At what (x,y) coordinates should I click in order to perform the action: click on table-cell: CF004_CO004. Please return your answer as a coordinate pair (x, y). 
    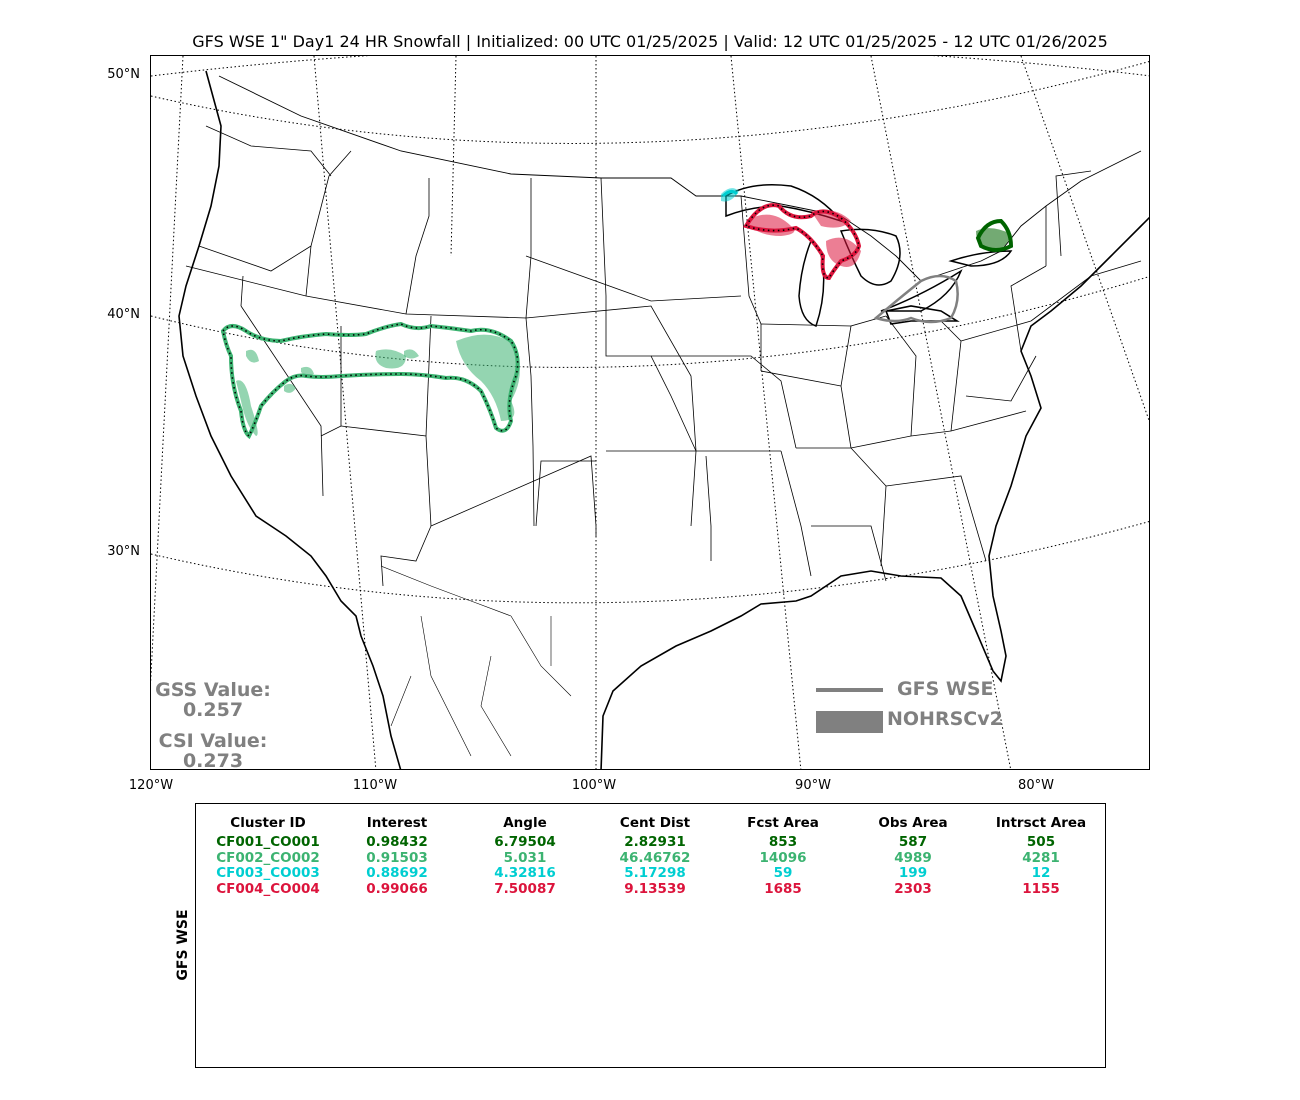
    Looking at the image, I should click on (268, 889).